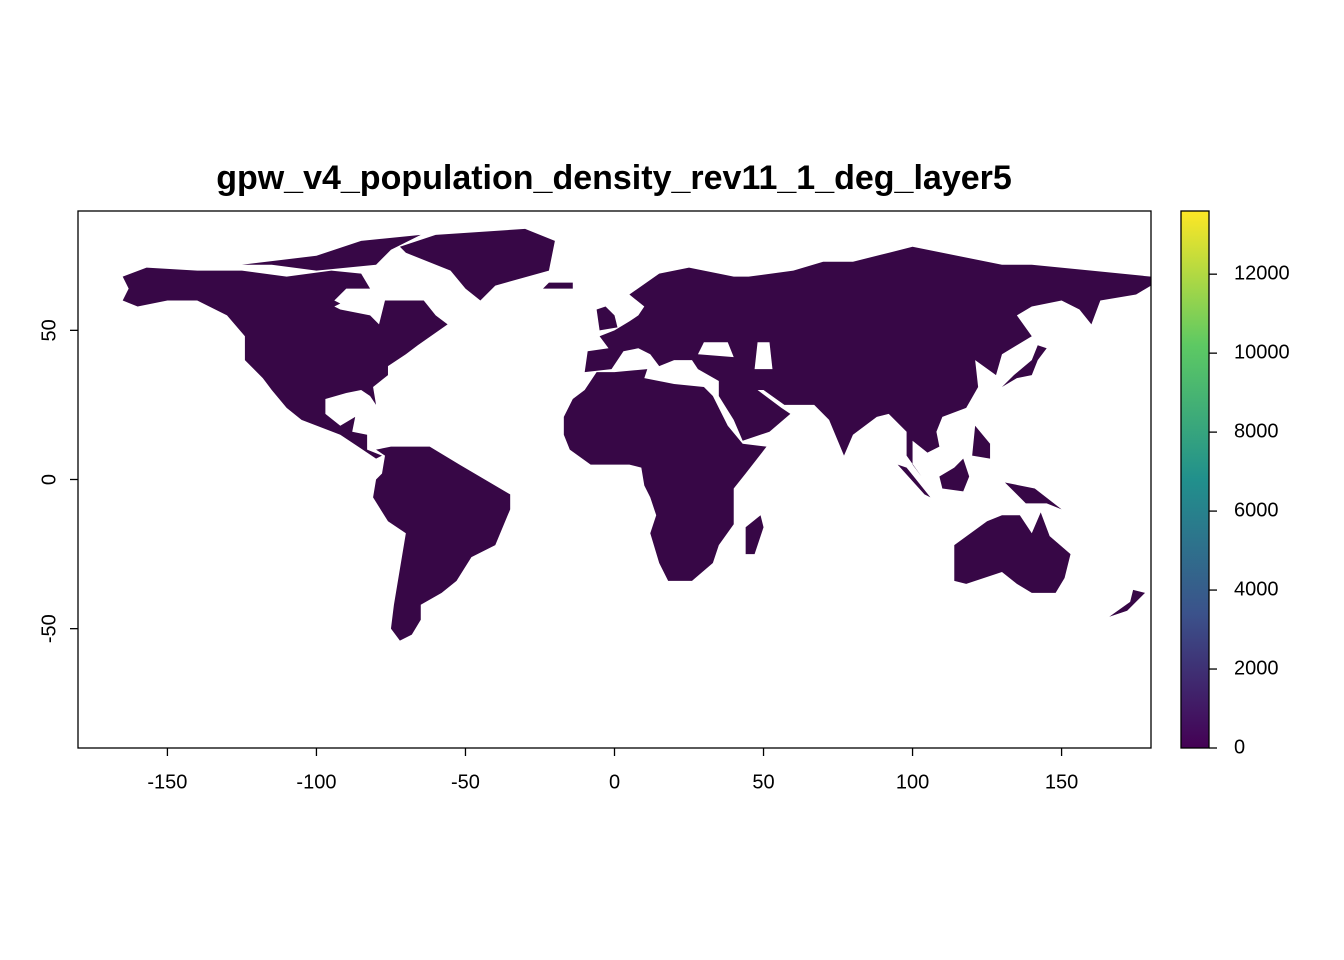 This screenshot has width=1344, height=960. What do you see at coordinates (912, 782) in the screenshot?
I see `x-tick-label: 100` at bounding box center [912, 782].